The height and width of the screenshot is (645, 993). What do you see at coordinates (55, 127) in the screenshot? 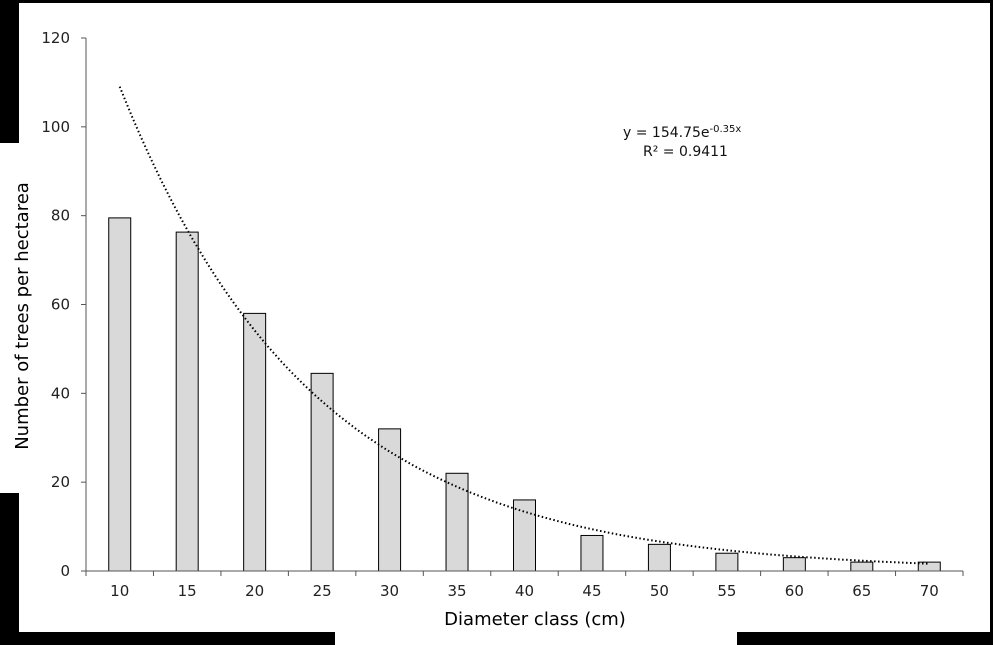
I see `y-tick-label: 100` at bounding box center [55, 127].